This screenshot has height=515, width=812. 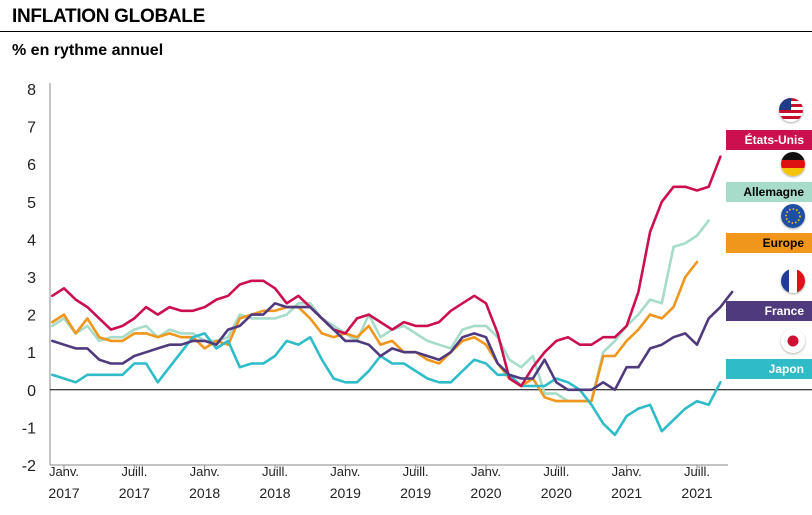 I want to click on eu-flag-icon, so click(x=793, y=216).